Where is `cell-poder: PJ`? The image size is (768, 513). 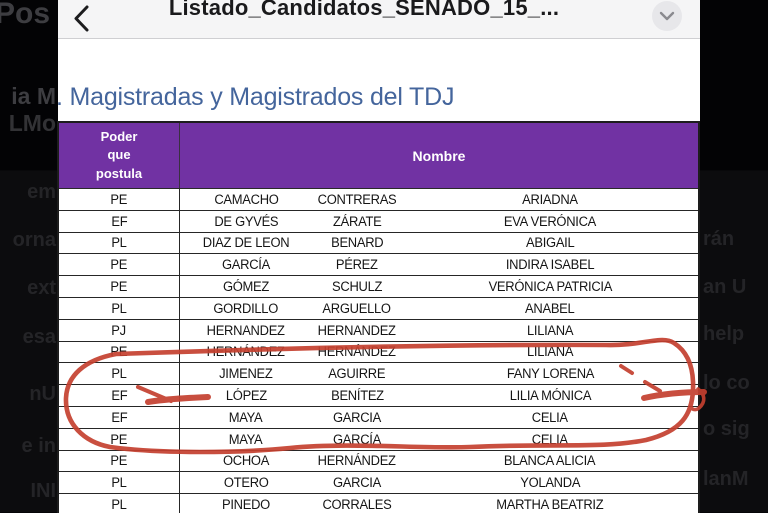
cell-poder: PJ is located at coordinates (119, 330).